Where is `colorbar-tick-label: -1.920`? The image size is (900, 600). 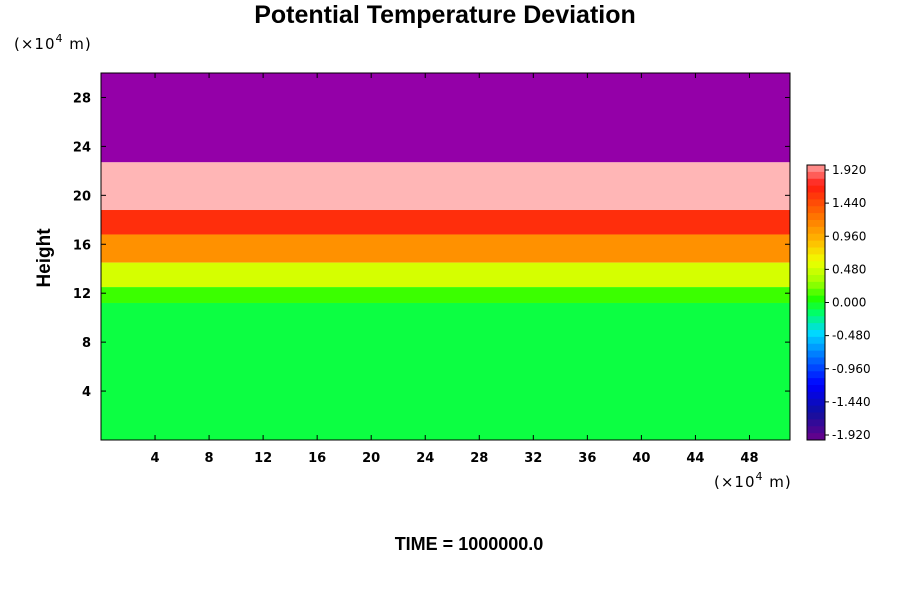
colorbar-tick-label: -1.920 is located at coordinates (851, 435).